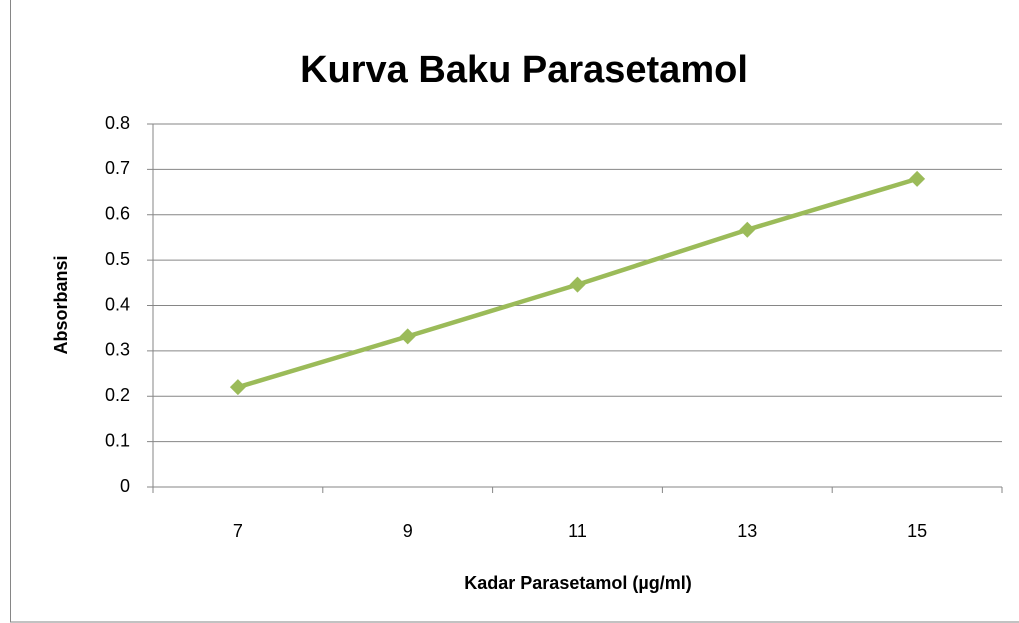  I want to click on x-axis-title: Kadar Parasetamol (µg/ml), so click(577, 583).